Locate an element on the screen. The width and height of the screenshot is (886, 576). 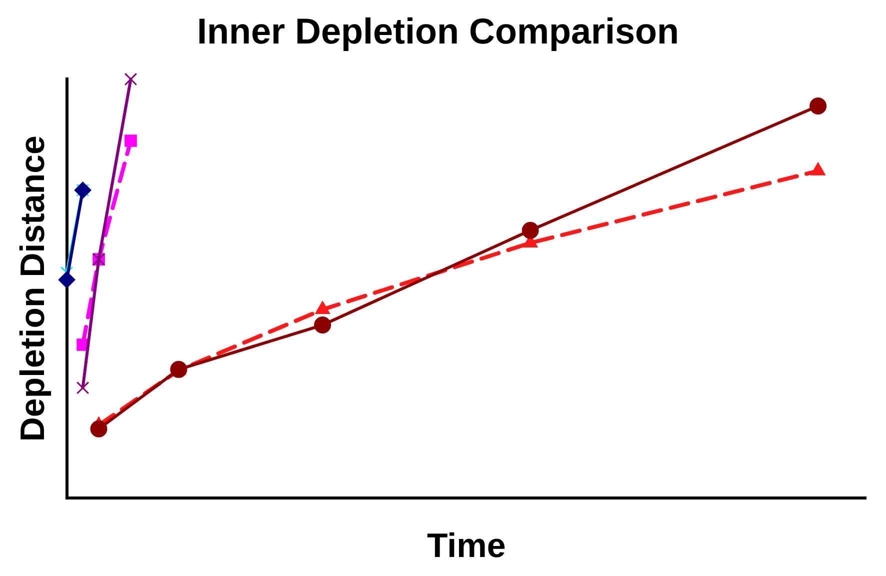
x-axis-title: Time is located at coordinates (466, 545).